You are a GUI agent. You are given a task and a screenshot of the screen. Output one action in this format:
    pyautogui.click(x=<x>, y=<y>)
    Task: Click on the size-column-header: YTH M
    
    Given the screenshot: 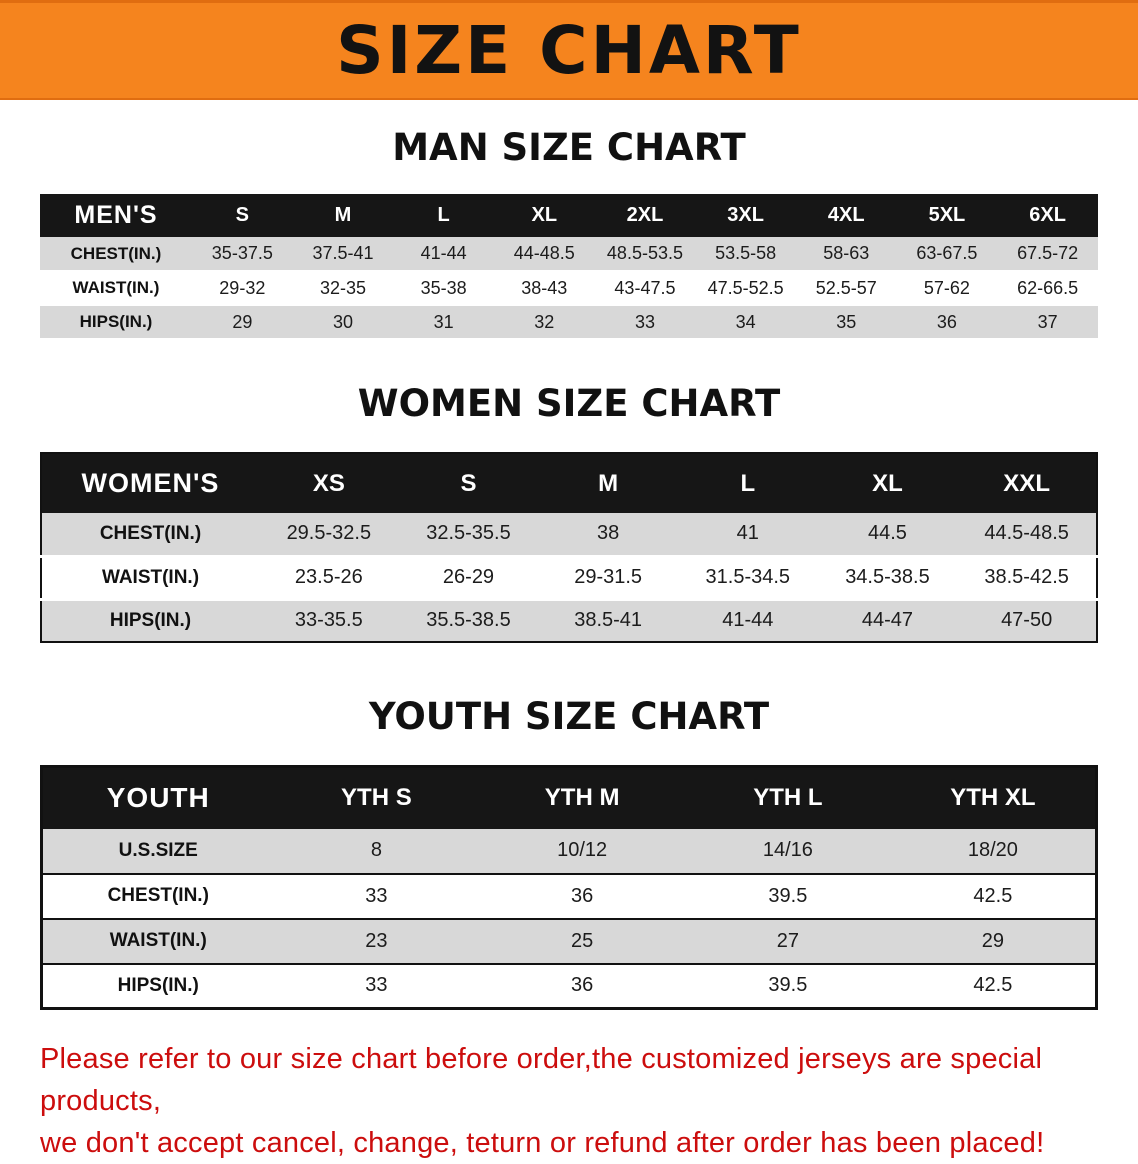 What is the action you would take?
    pyautogui.click(x=582, y=797)
    